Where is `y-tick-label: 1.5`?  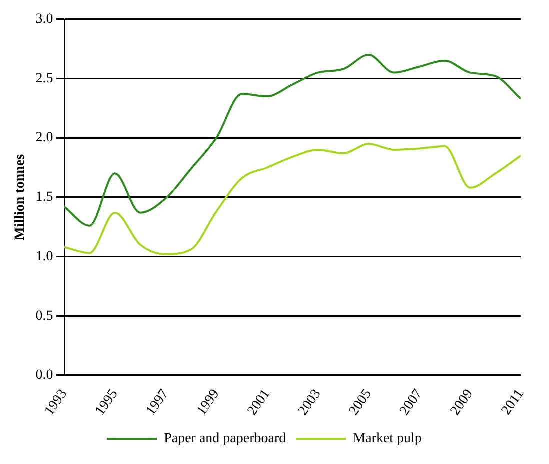
y-tick-label: 1.5 is located at coordinates (45, 198).